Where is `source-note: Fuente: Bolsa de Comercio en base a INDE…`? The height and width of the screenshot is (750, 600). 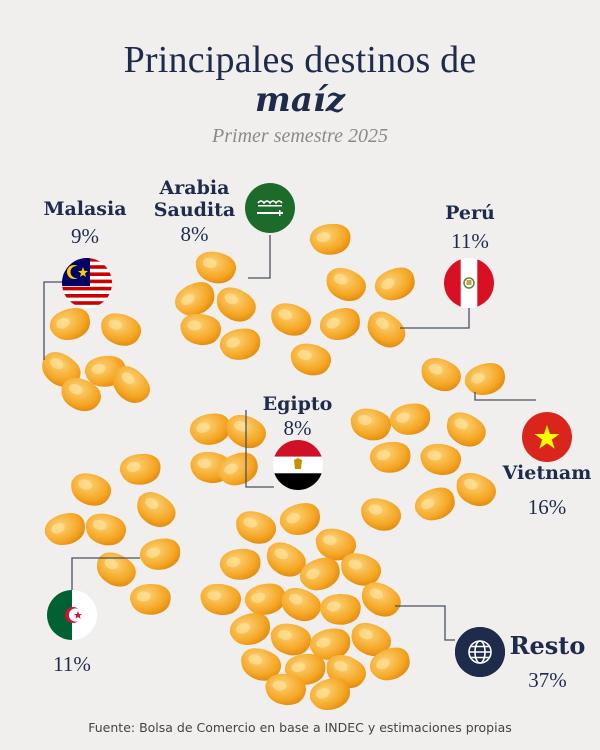 source-note: Fuente: Bolsa de Comercio en base a INDE… is located at coordinates (300, 727).